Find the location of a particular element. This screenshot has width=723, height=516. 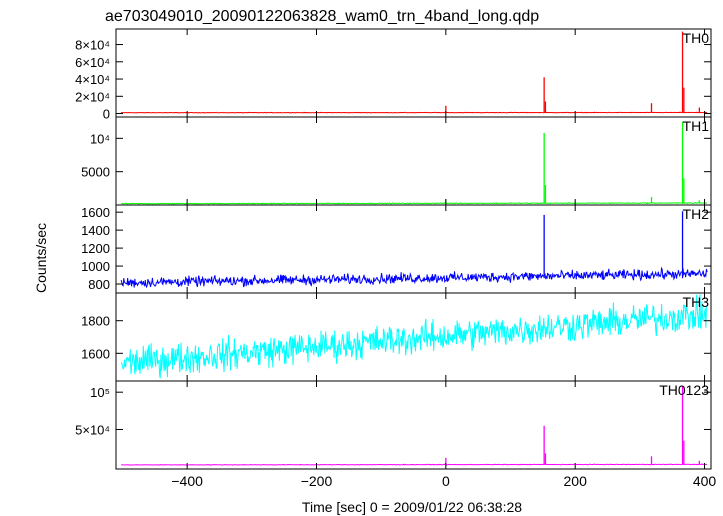

x-axis-label: Time [sec] 0 = 2009/01/22 06:38:28 is located at coordinates (412, 507).